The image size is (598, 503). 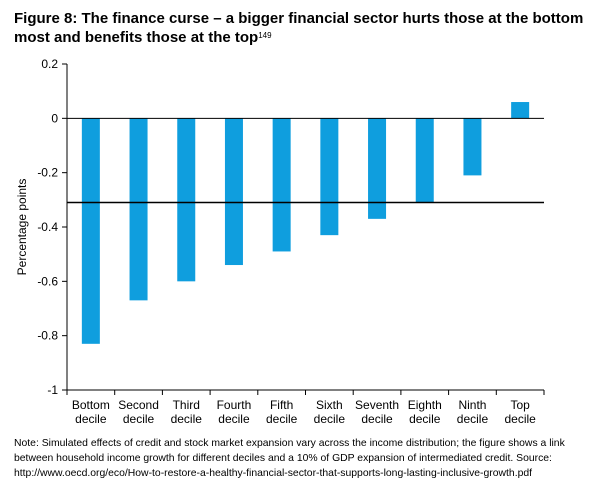 I want to click on x-tick-label: Fifth decile, so click(x=282, y=412).